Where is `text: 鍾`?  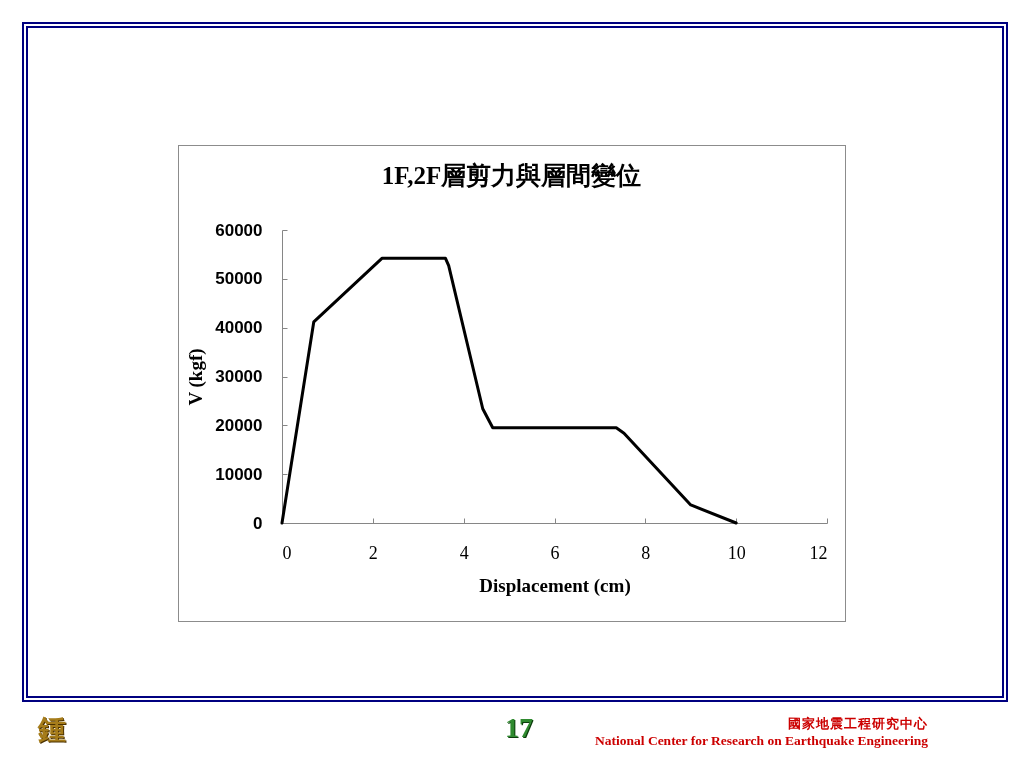
text: 鍾 is located at coordinates (52, 730).